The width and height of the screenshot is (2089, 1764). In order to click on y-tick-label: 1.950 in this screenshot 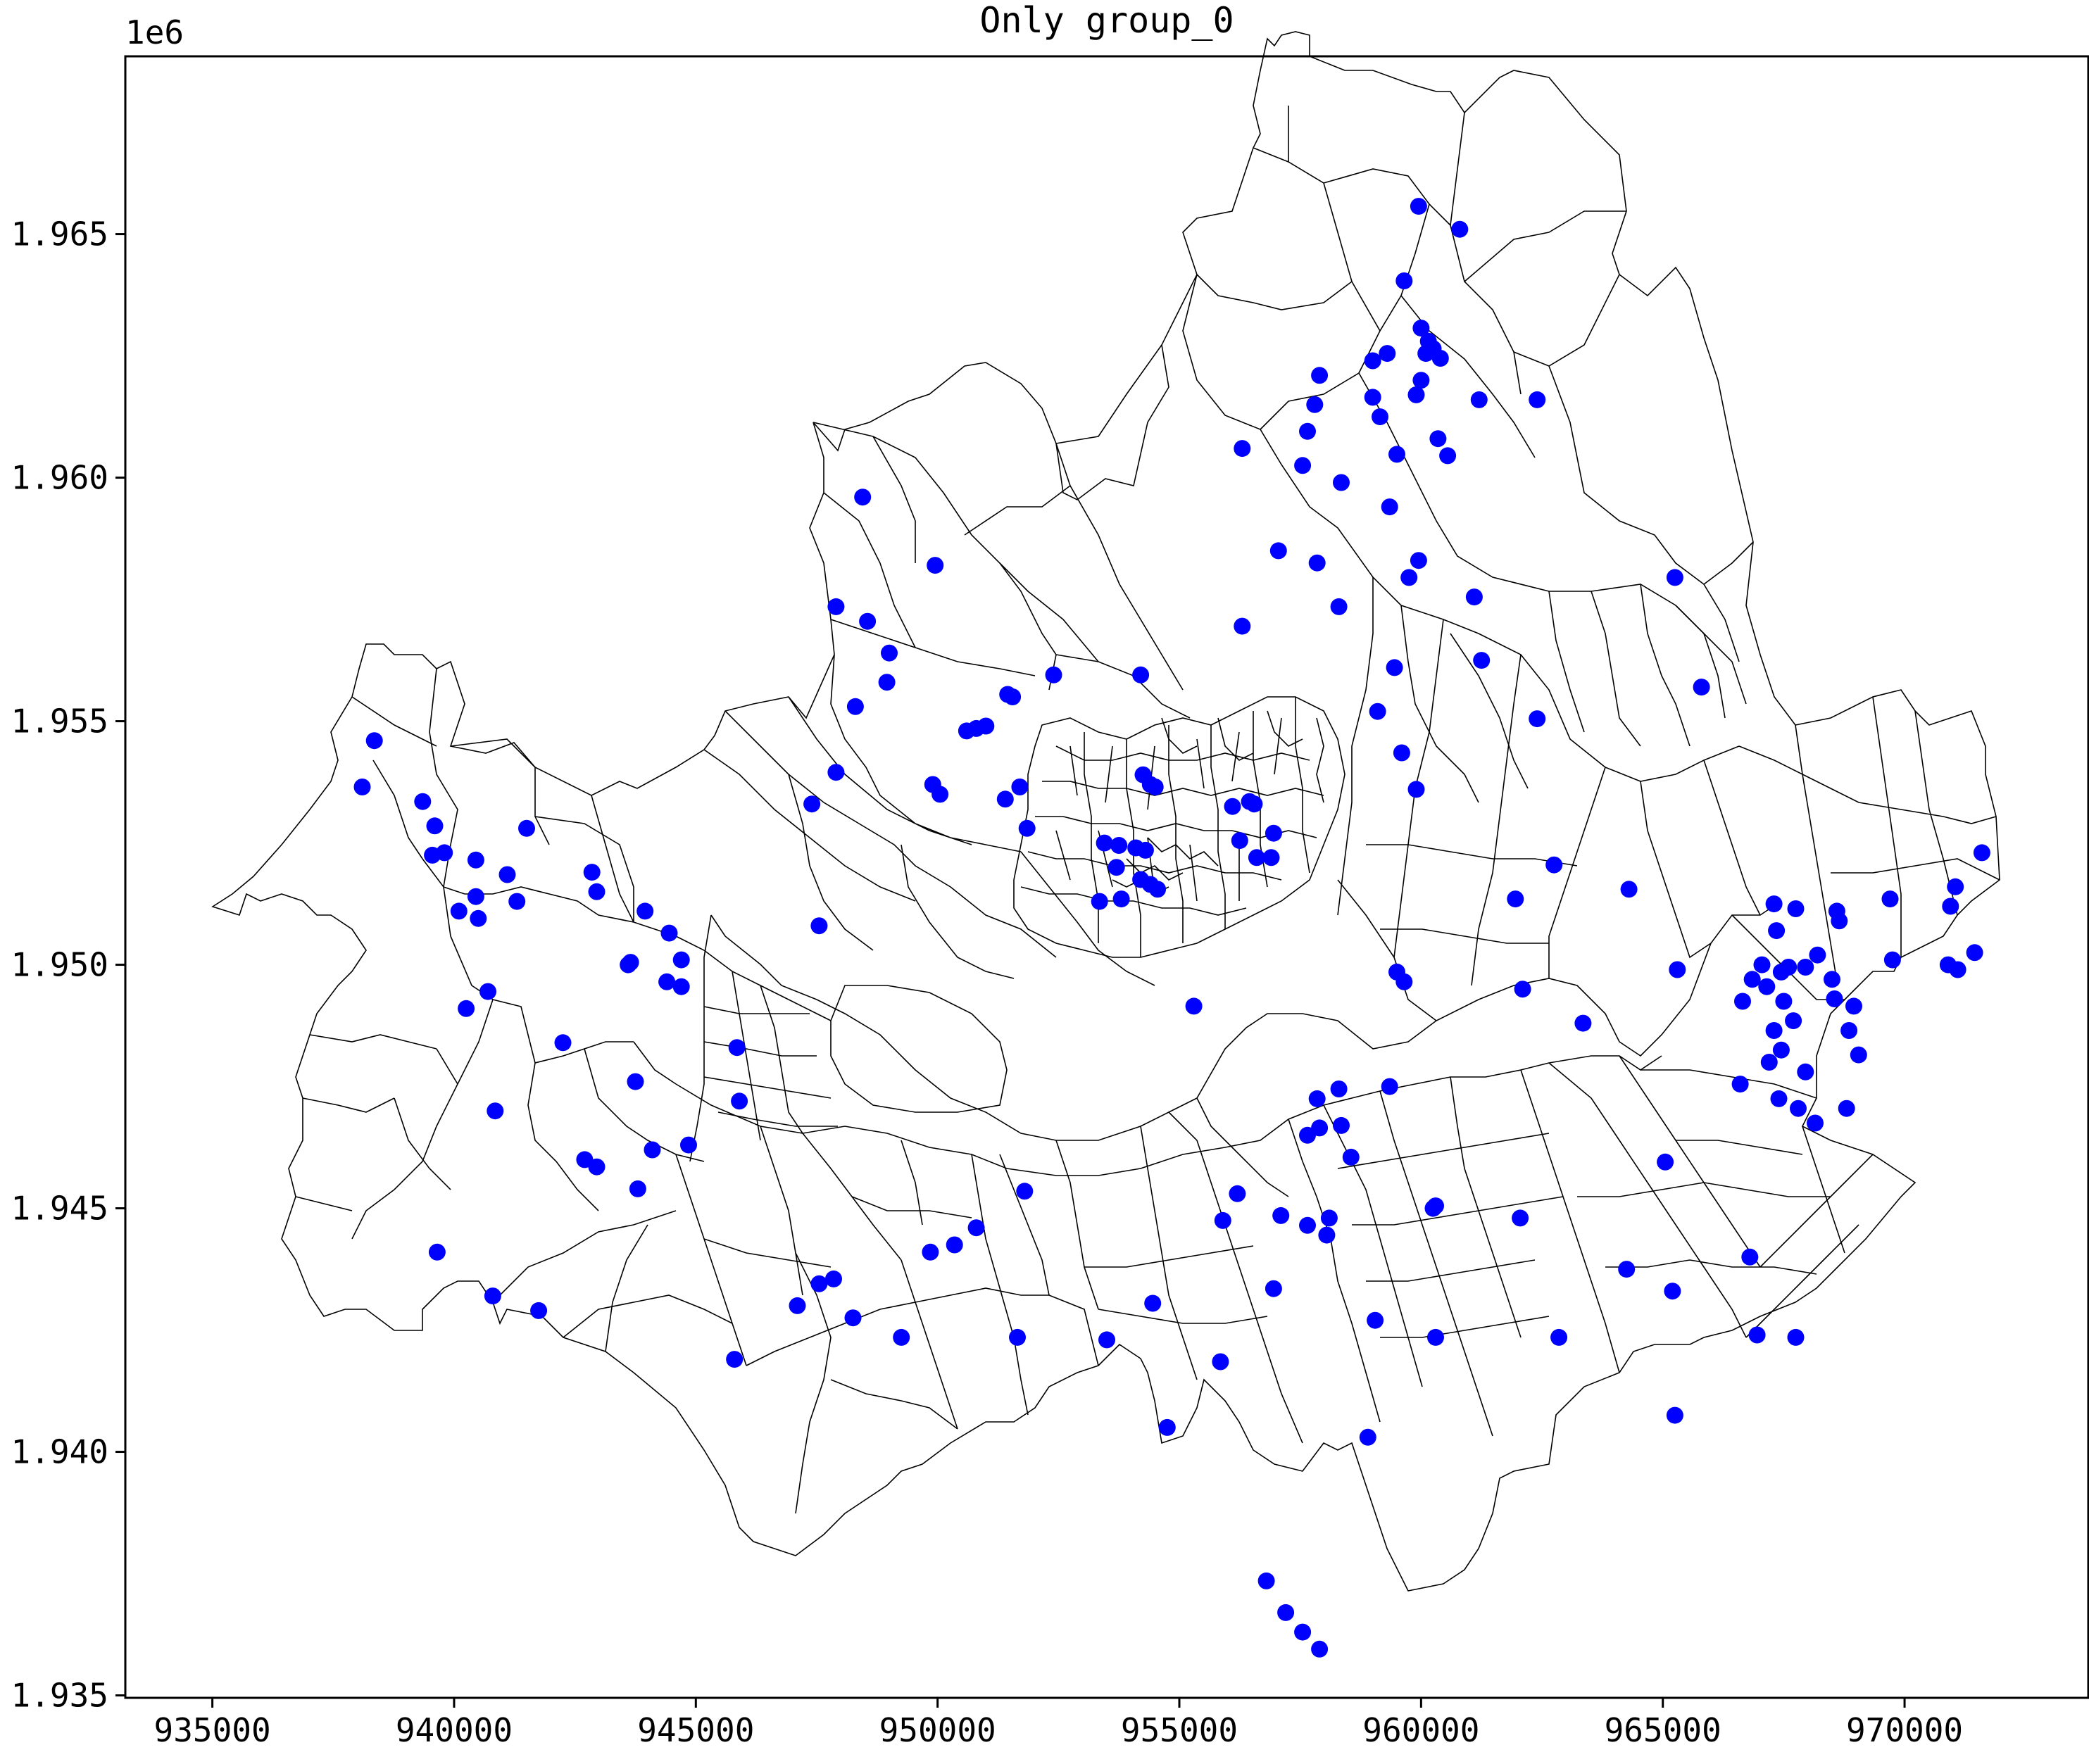, I will do `click(60, 965)`.